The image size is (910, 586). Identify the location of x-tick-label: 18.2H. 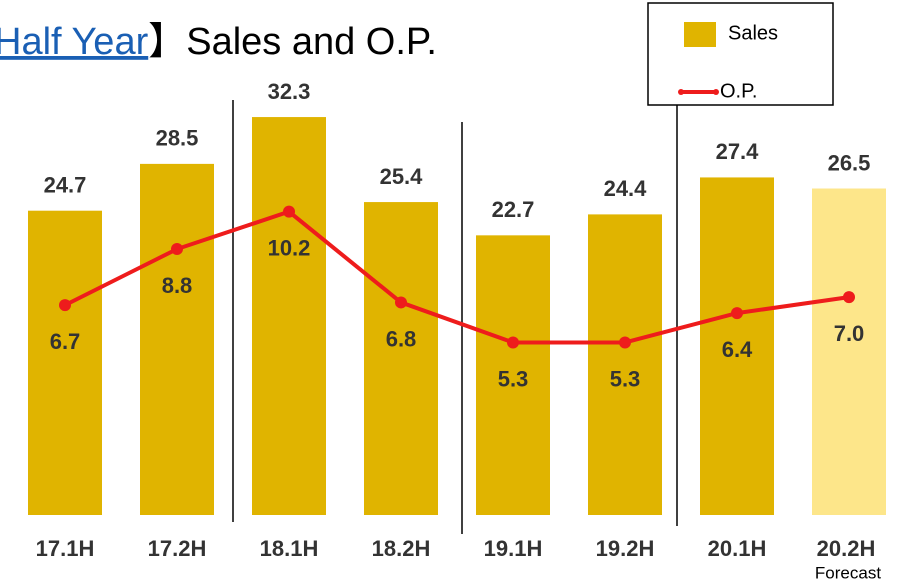
(401, 548).